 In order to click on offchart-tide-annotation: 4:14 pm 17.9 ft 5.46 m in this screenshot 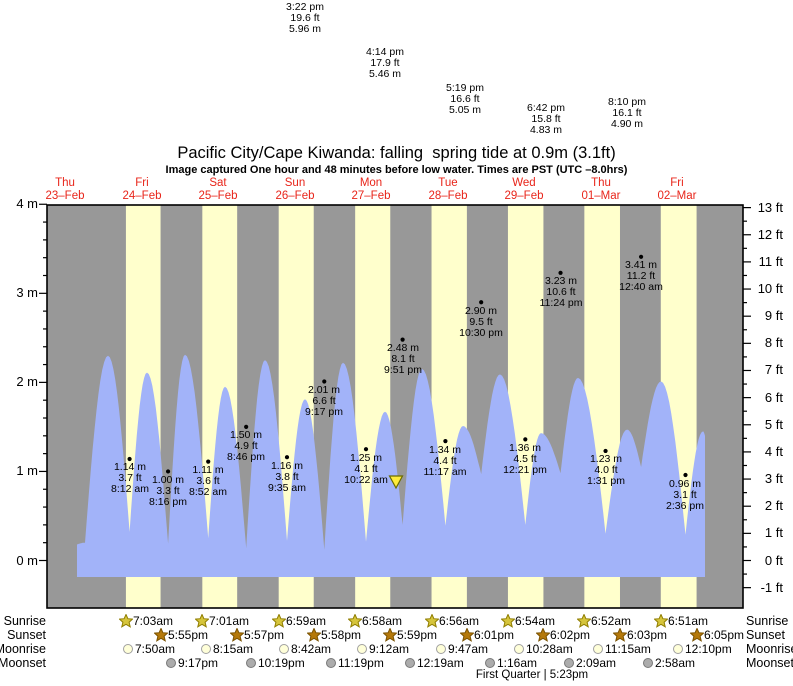, I will do `click(385, 63)`.